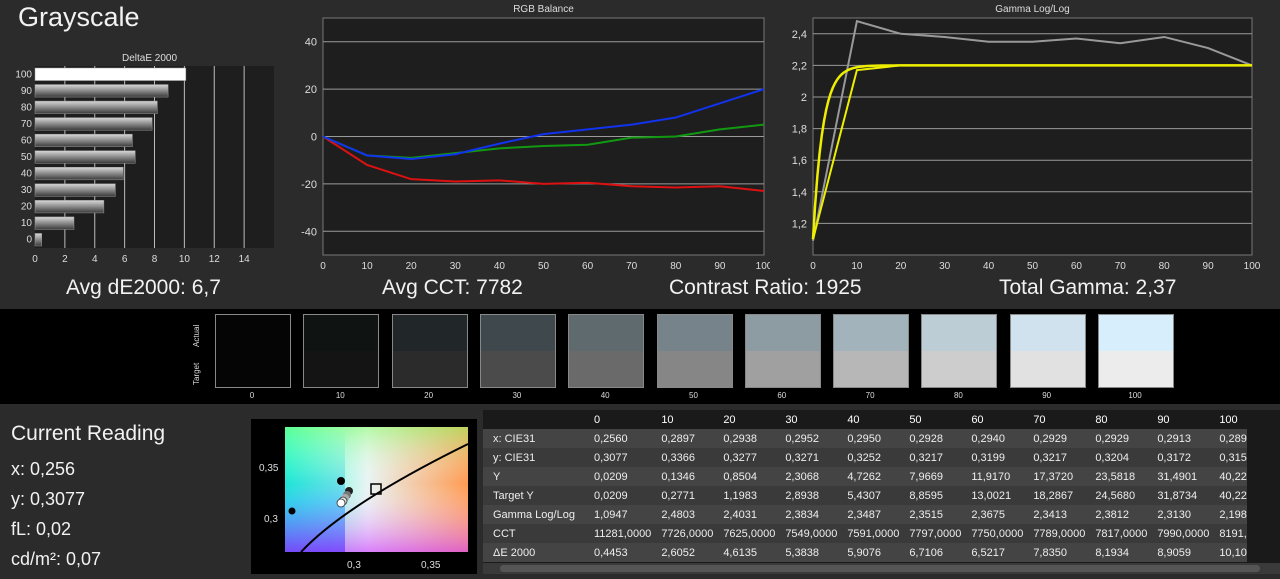  I want to click on gamma-plot-area, so click(1032, 136).